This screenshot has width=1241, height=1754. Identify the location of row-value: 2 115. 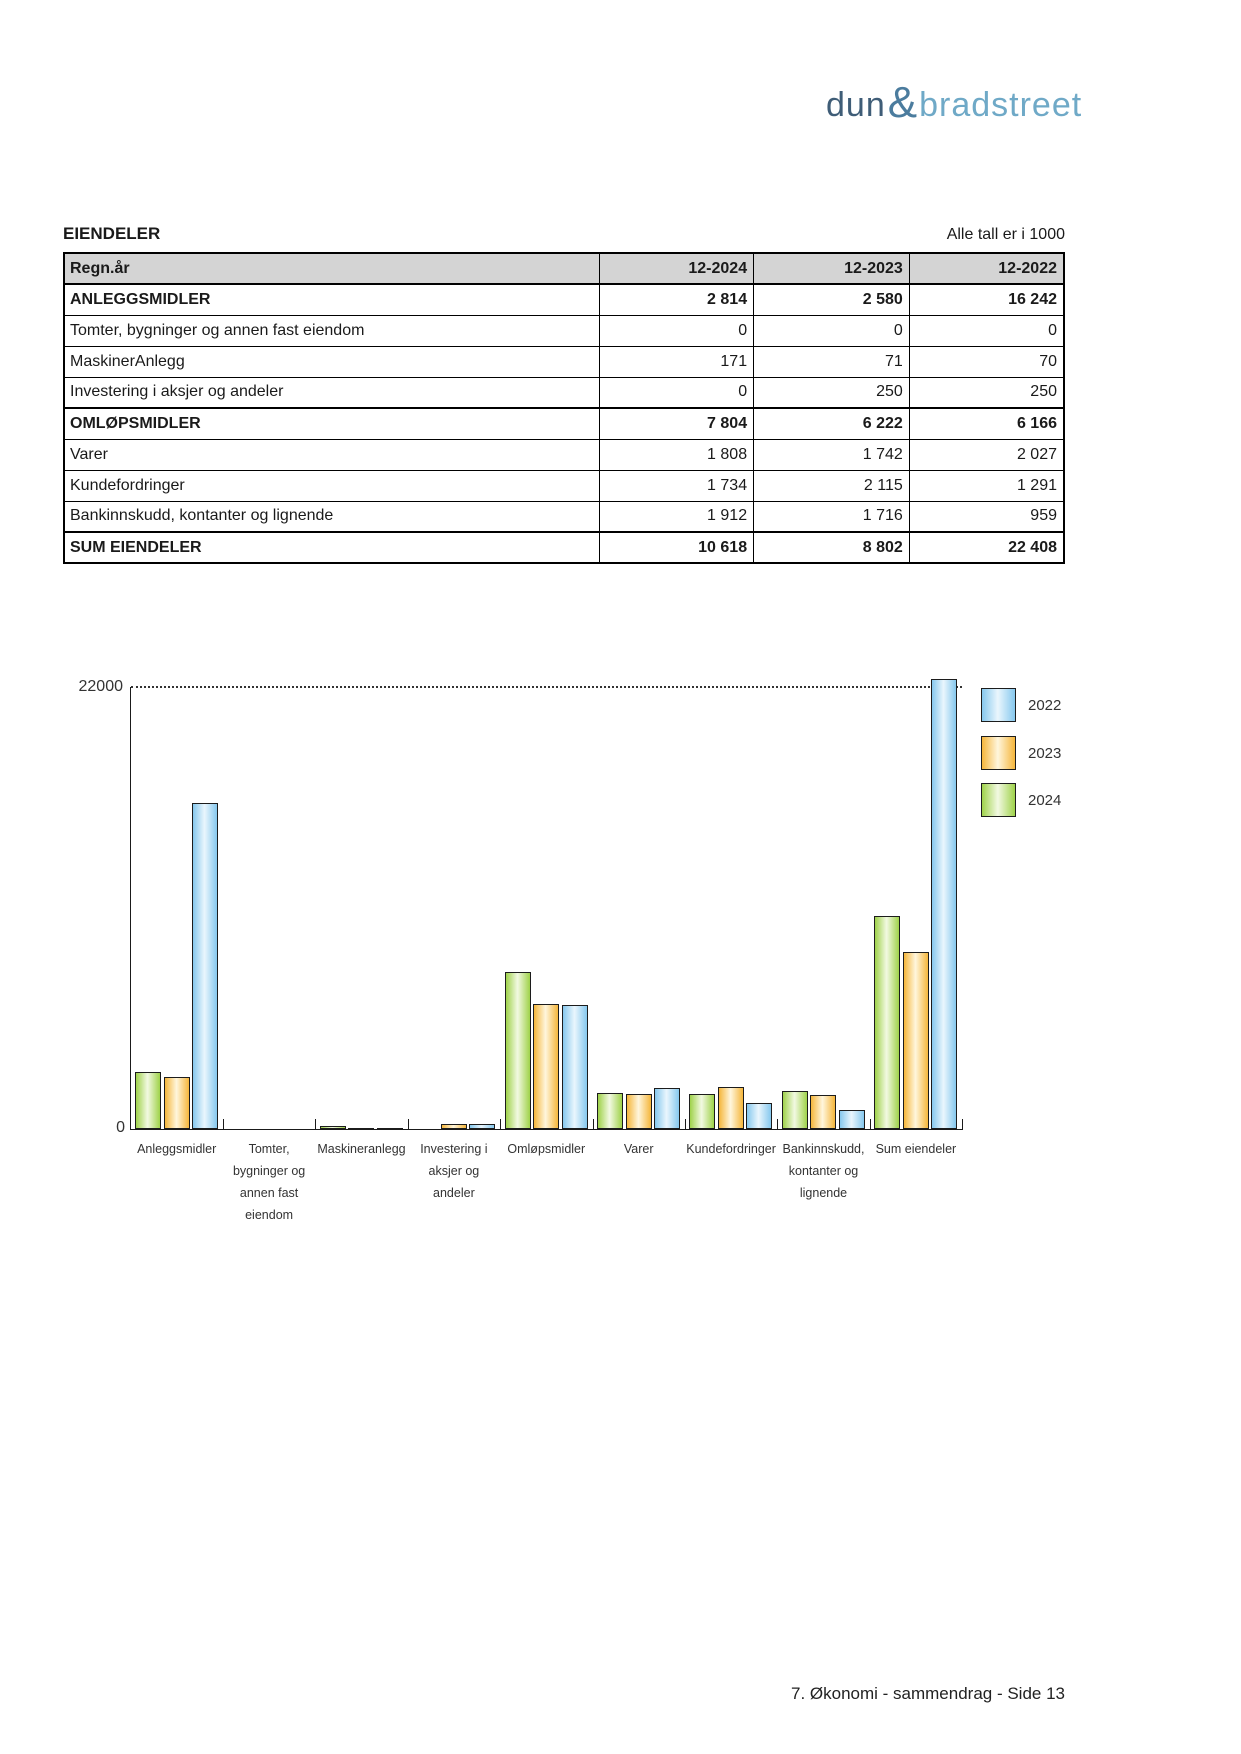
(831, 485).